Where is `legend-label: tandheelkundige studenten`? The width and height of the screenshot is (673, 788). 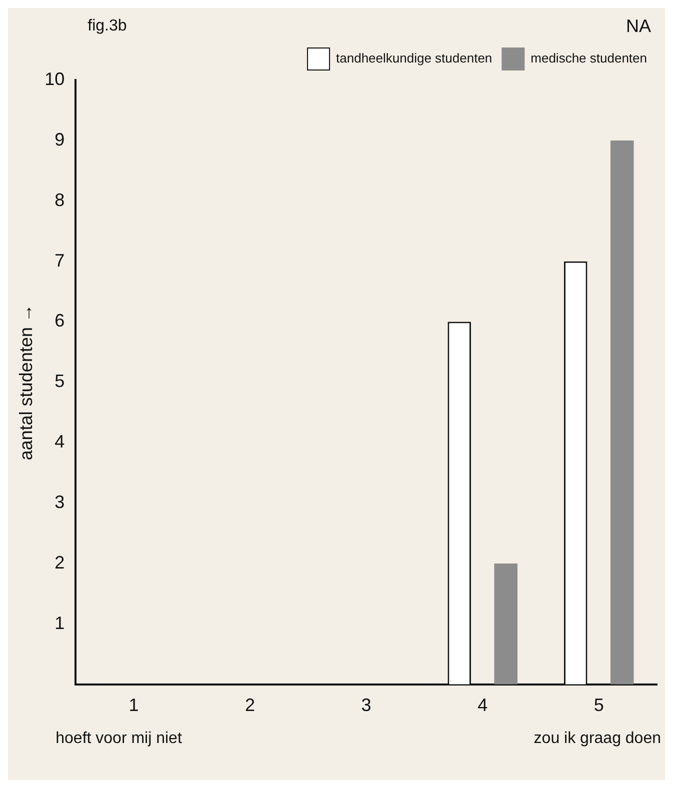 legend-label: tandheelkundige studenten is located at coordinates (414, 58).